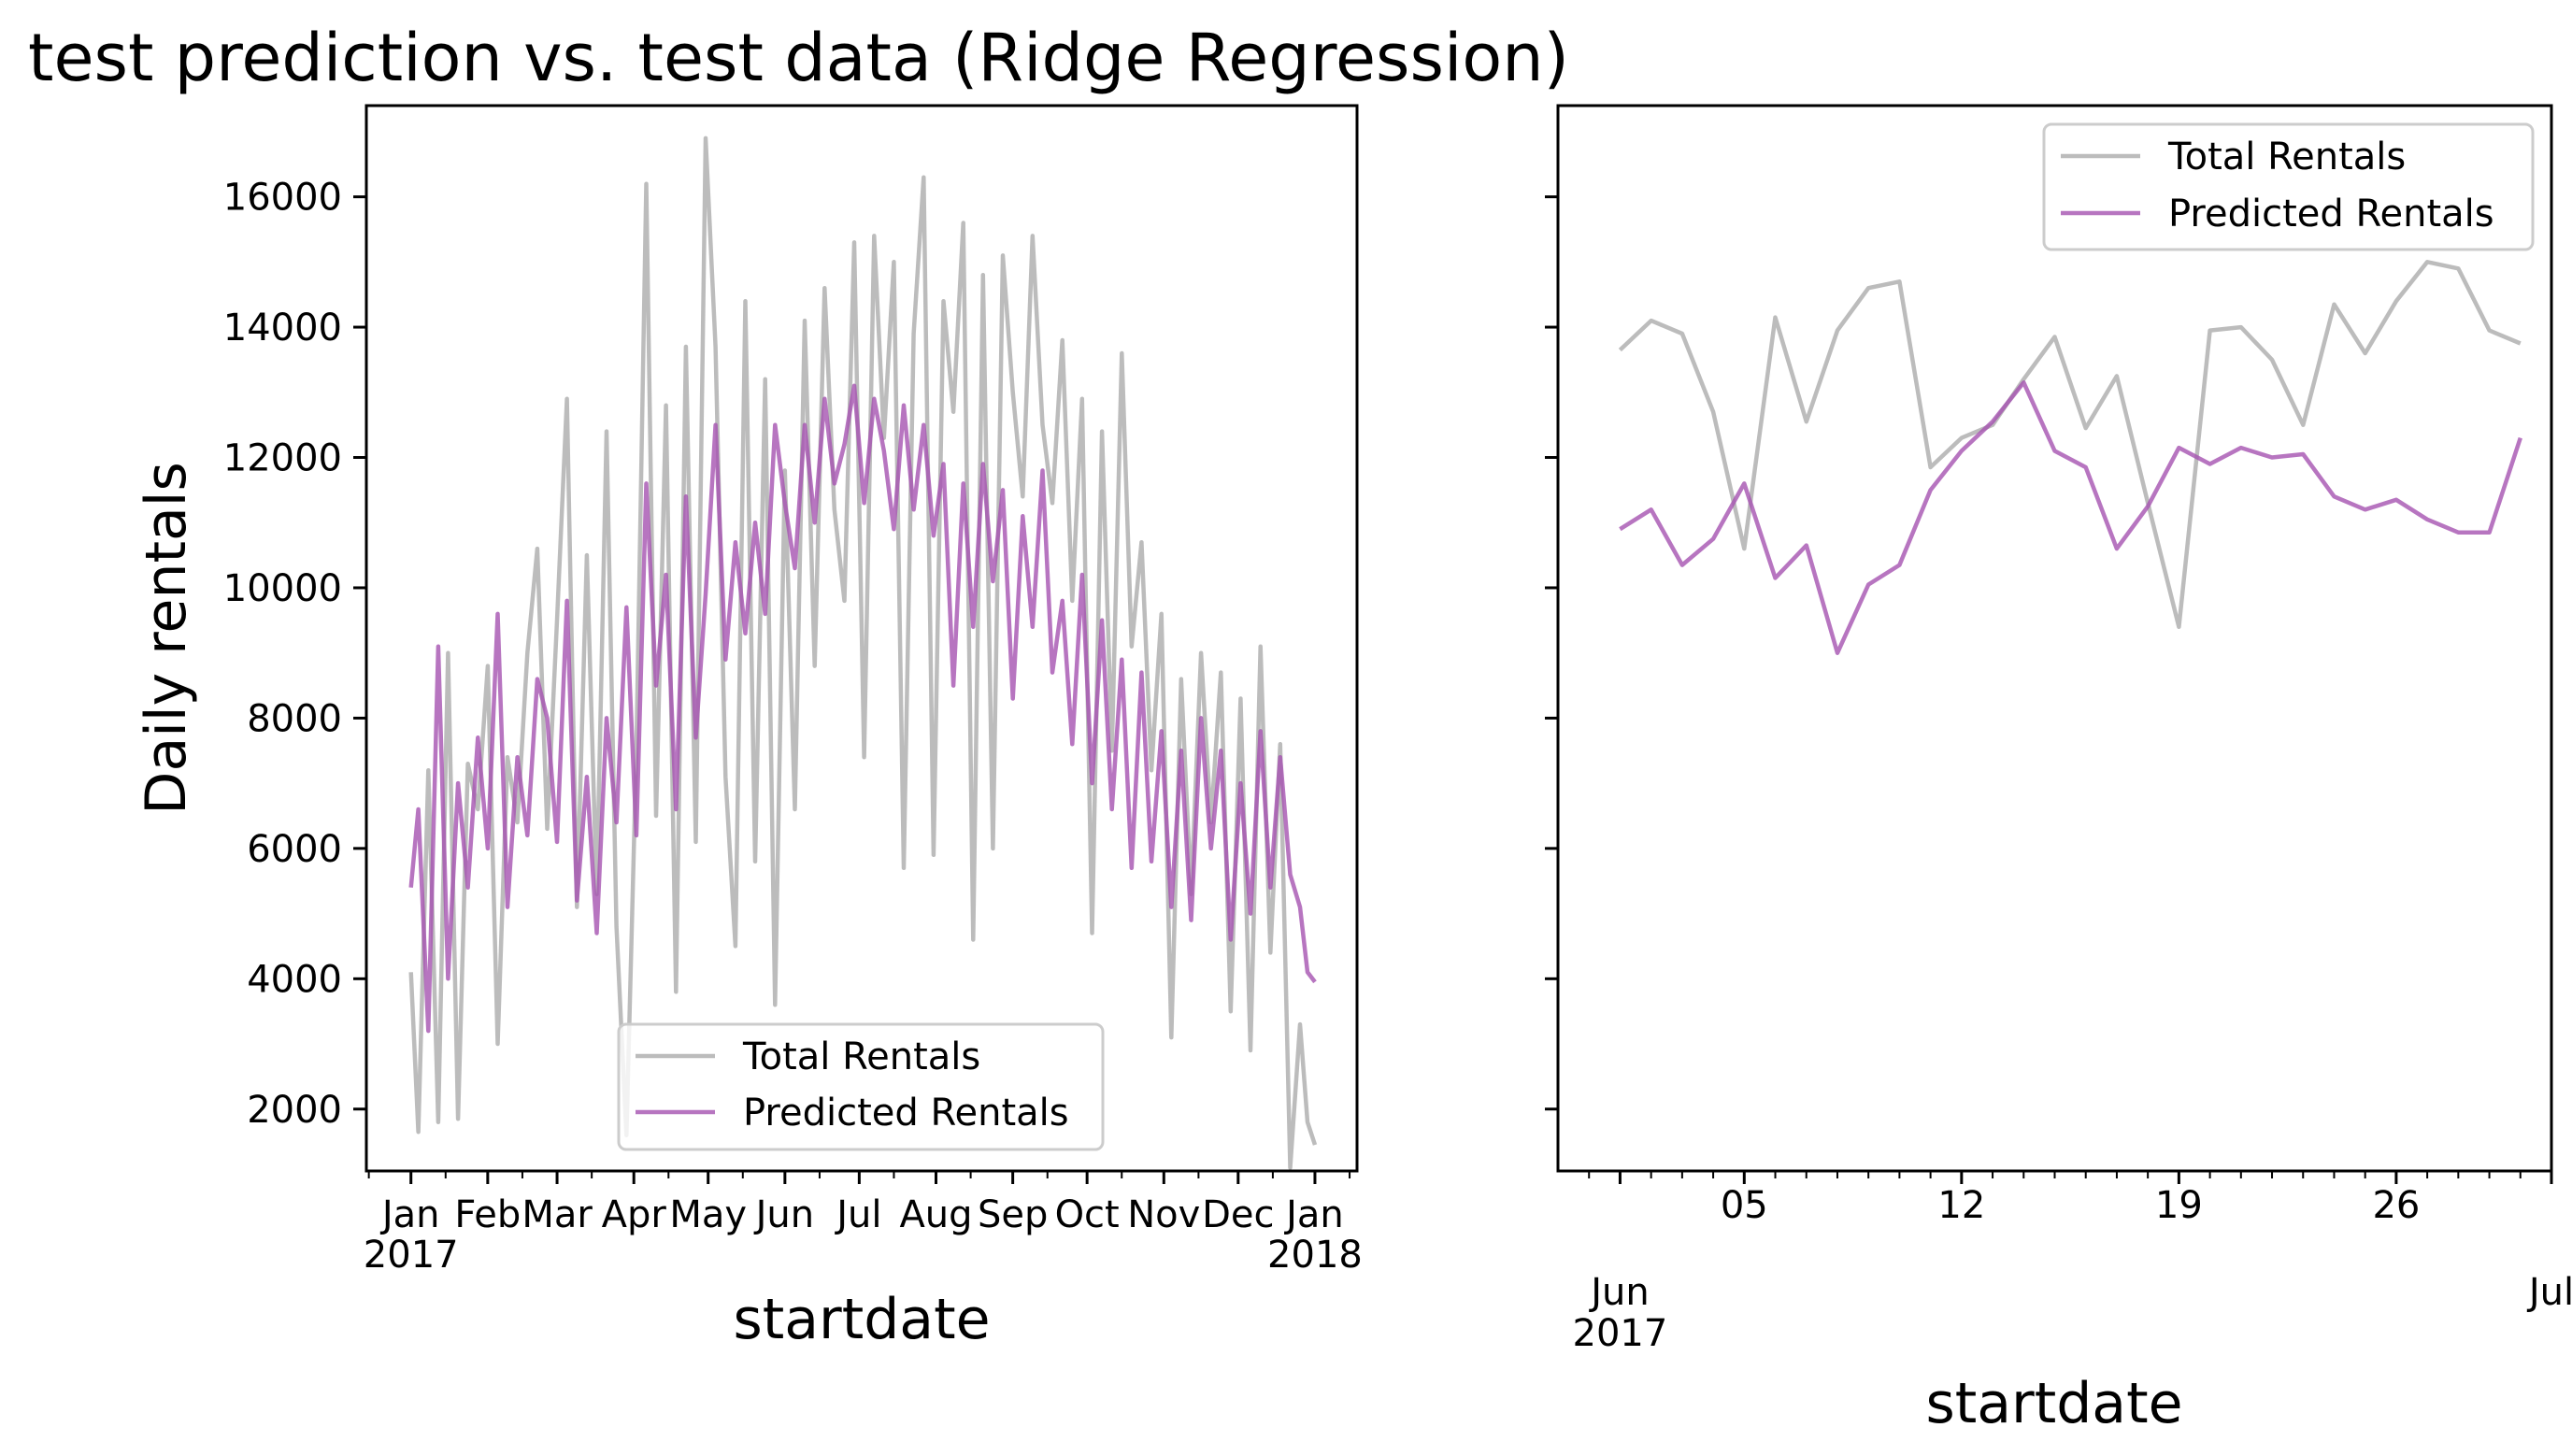 The width and height of the screenshot is (2572, 1456). Describe the element at coordinates (861, 1319) in the screenshot. I see `left-x-axis-label: startdate` at that location.